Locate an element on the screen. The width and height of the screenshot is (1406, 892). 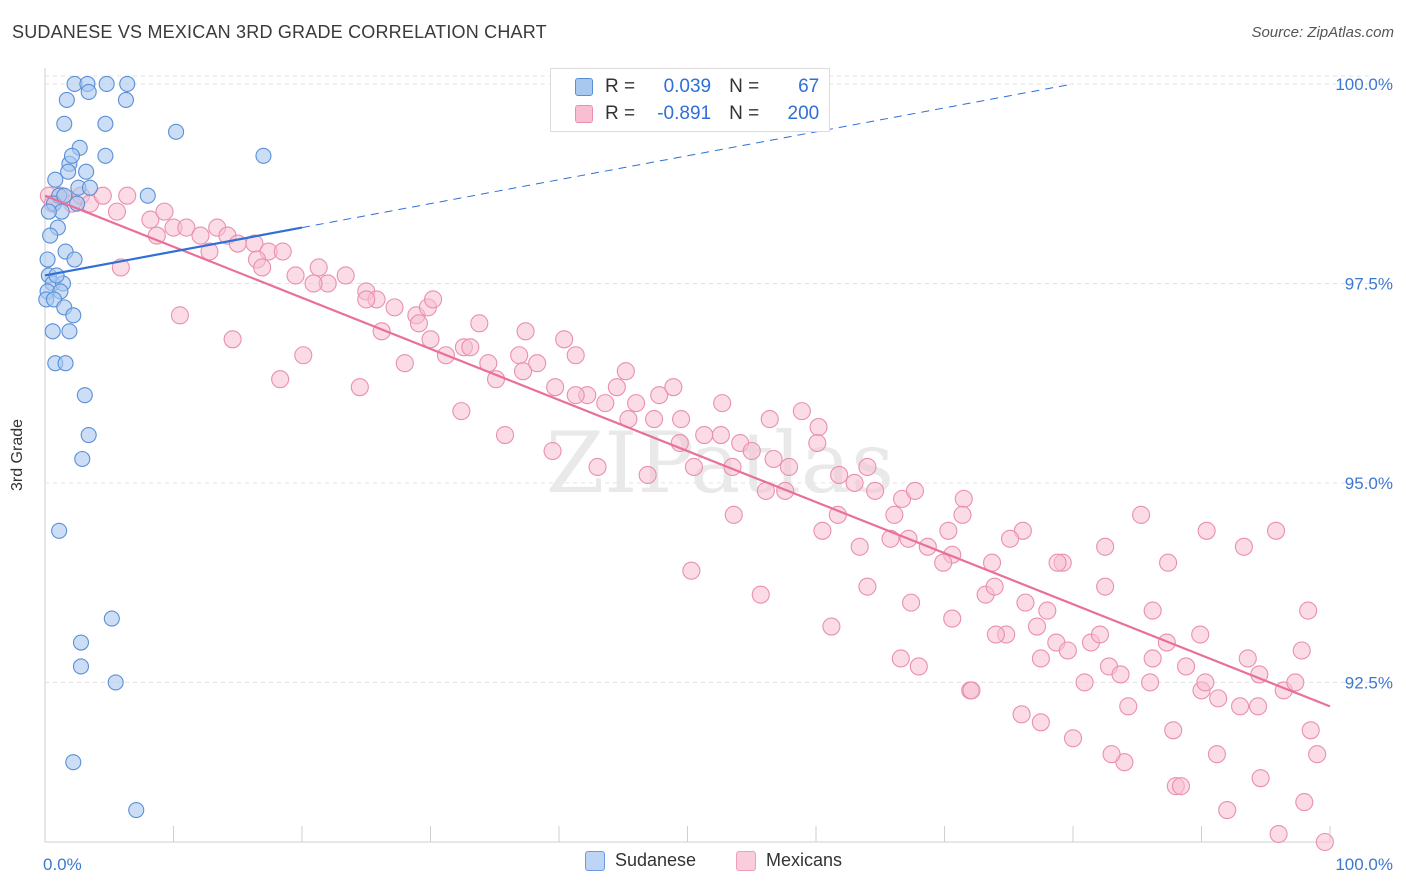
legend-item-sudanese: Sudanese is located at coordinates (640, 860).